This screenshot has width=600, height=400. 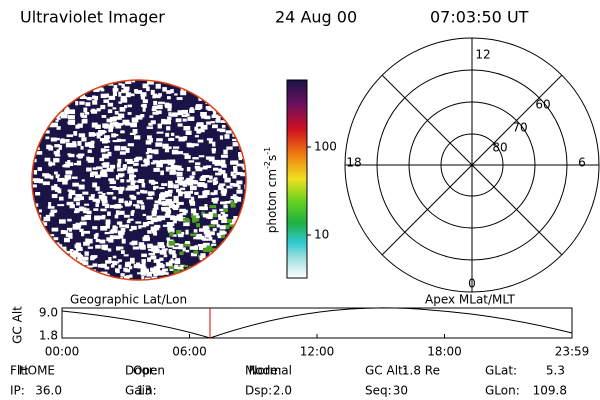 I want to click on status-label: IP:, so click(x=17, y=391).